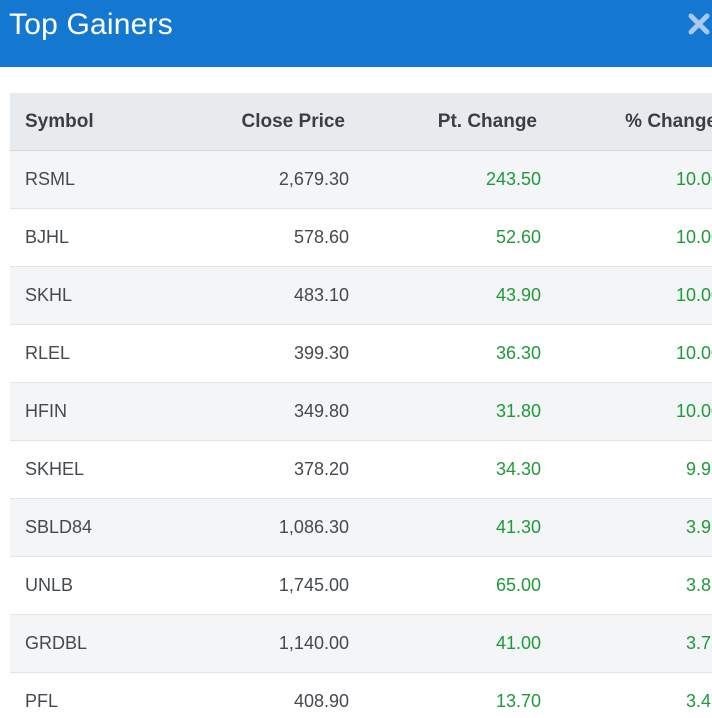 This screenshot has width=712, height=718. What do you see at coordinates (445, 527) in the screenshot?
I see `cell-pt-change: 41.30` at bounding box center [445, 527].